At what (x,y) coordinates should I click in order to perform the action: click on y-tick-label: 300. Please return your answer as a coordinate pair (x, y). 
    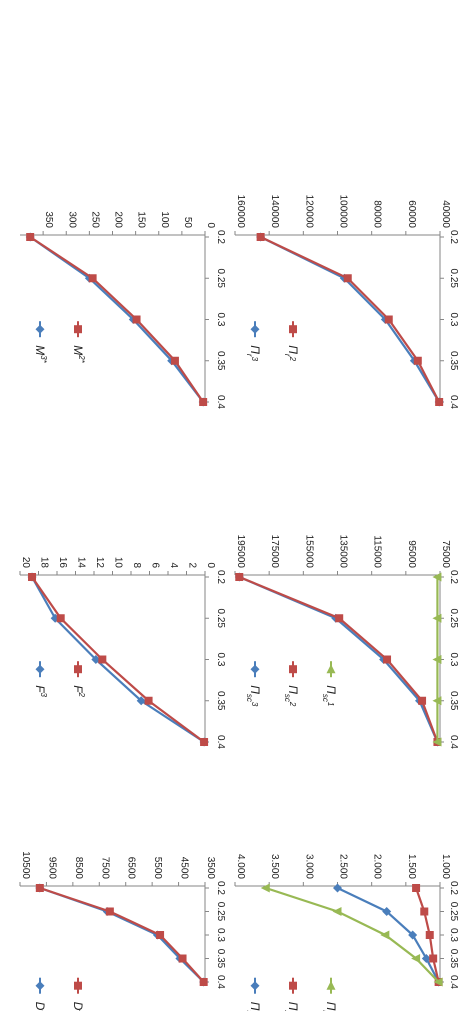
    Looking at the image, I should click on (71, 219).